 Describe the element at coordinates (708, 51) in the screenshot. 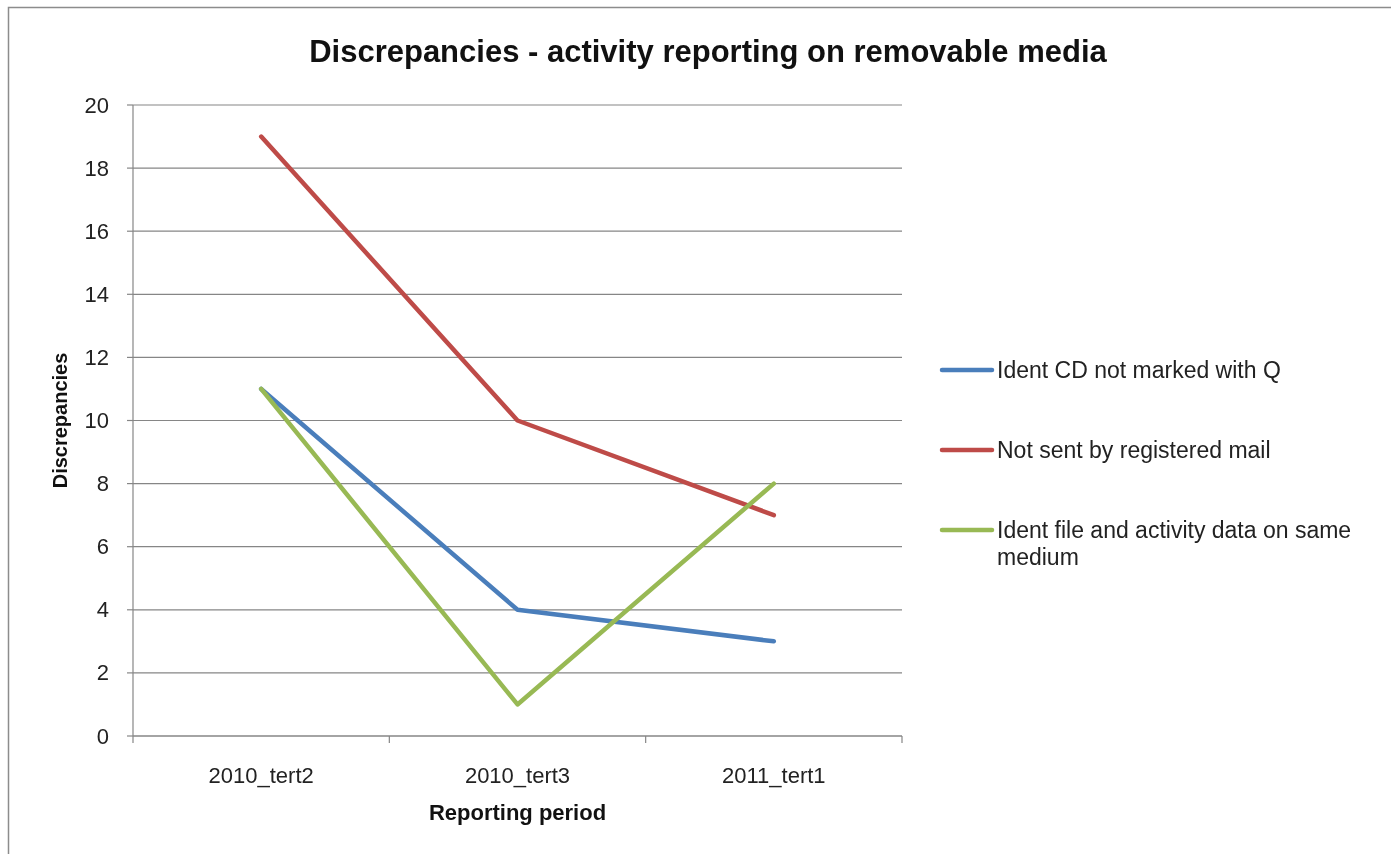

I see `chart-title: Discrepancies - activity reporting on removable media` at that location.